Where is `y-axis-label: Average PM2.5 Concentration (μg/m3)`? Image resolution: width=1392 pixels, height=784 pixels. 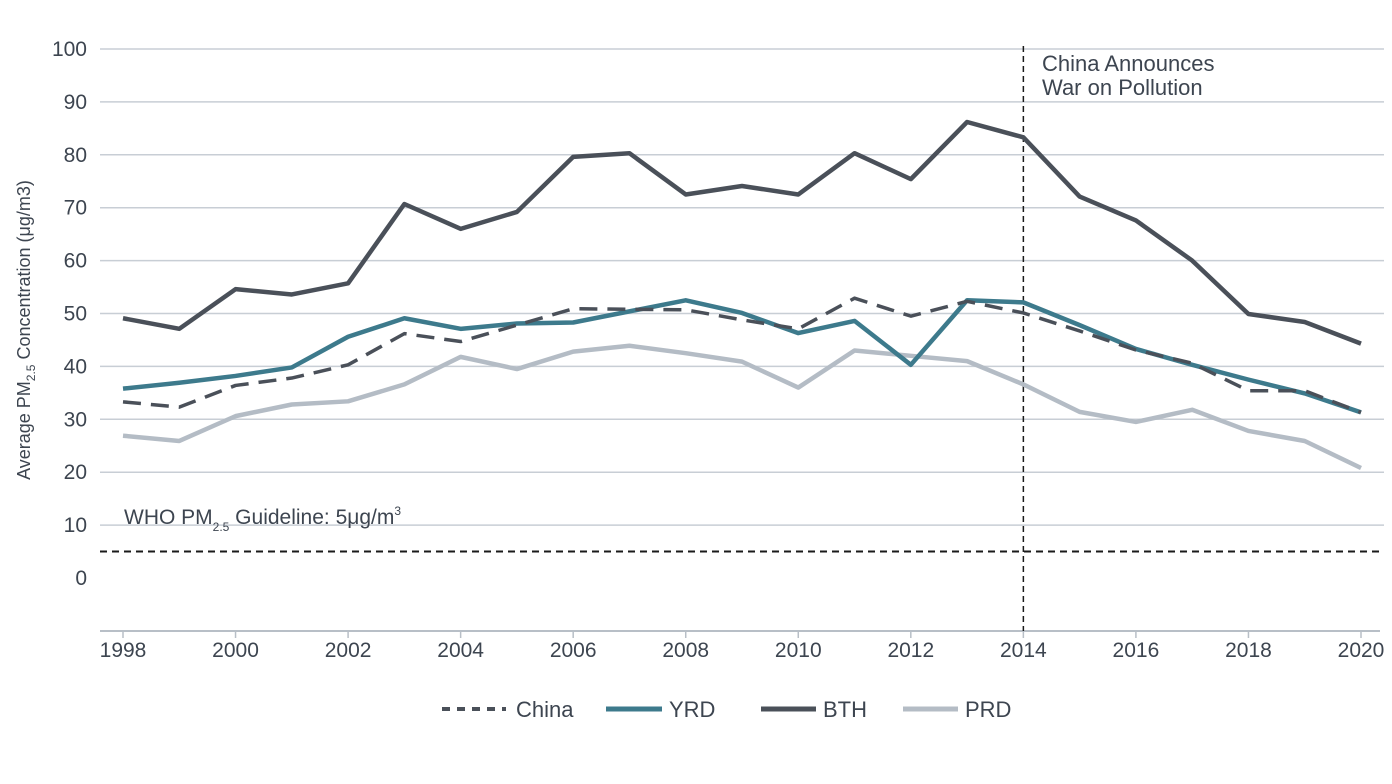 y-axis-label: Average PM2.5 Concentration (μg/m3) is located at coordinates (26, 330).